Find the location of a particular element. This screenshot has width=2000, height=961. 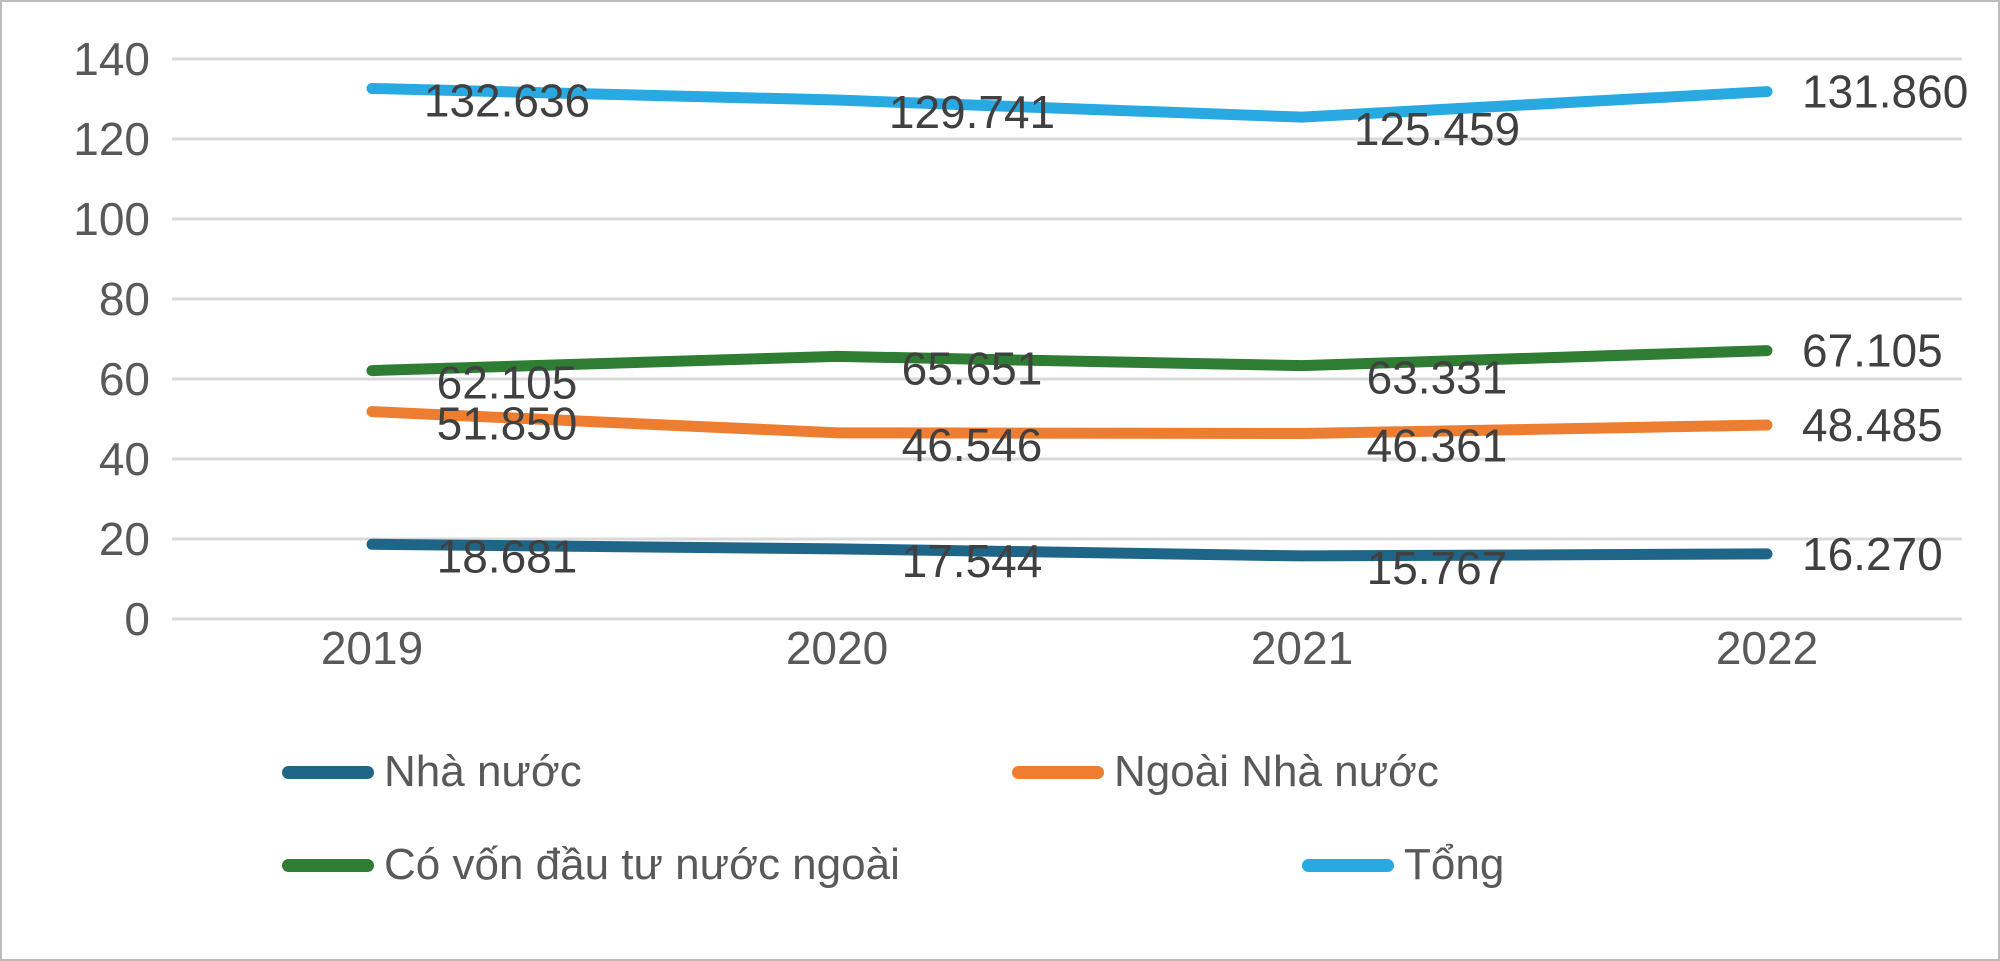

y-axis-tick-label: 120 is located at coordinates (111, 139).